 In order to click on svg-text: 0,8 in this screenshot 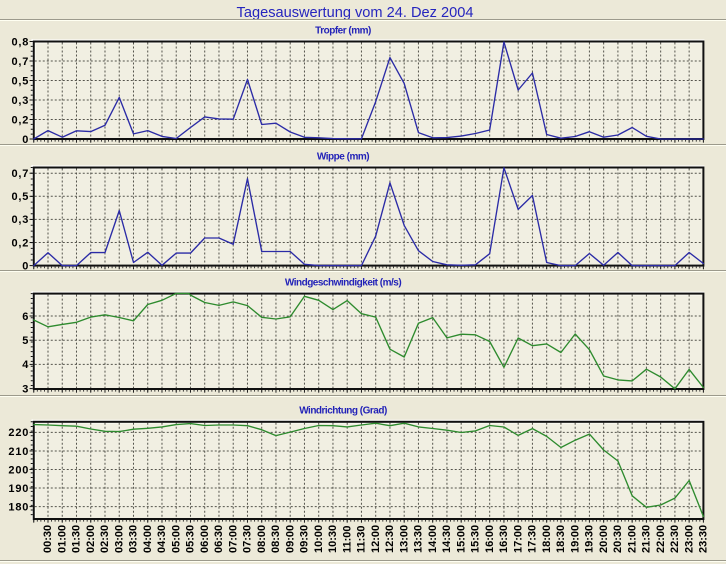, I will do `click(20, 42)`.